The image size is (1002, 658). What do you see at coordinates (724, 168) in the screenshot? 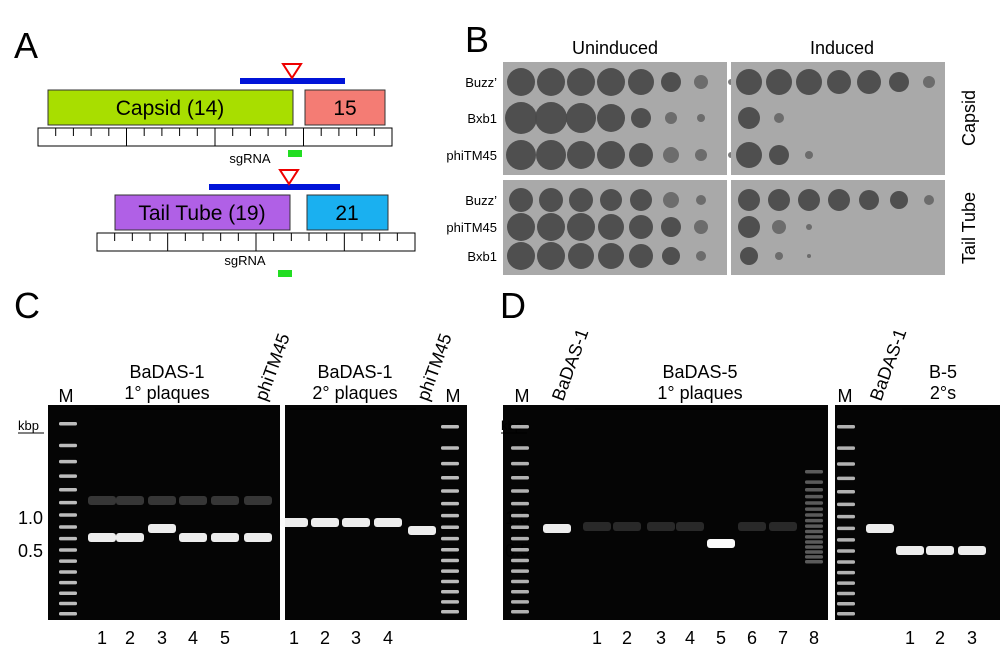
I see `plates` at bounding box center [724, 168].